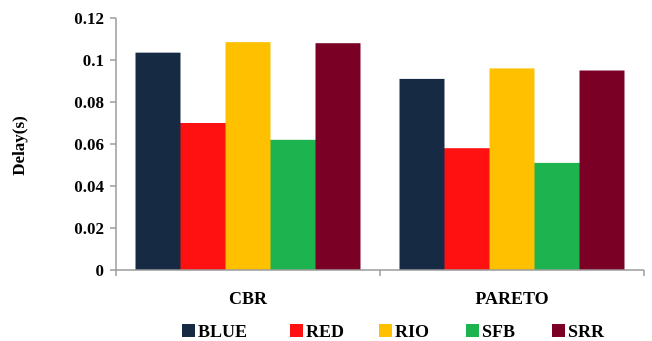 Image resolution: width=652 pixels, height=341 pixels. I want to click on bar-rio-cbr, so click(248, 156).